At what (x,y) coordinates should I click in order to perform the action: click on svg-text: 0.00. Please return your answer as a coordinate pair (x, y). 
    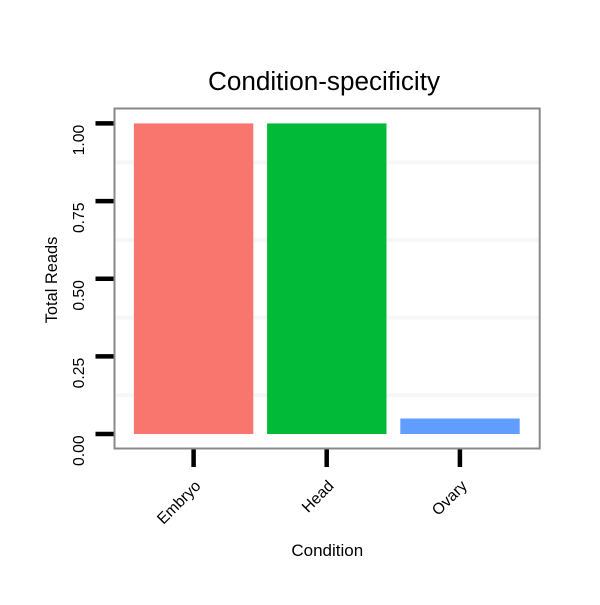
    Looking at the image, I should click on (79, 450).